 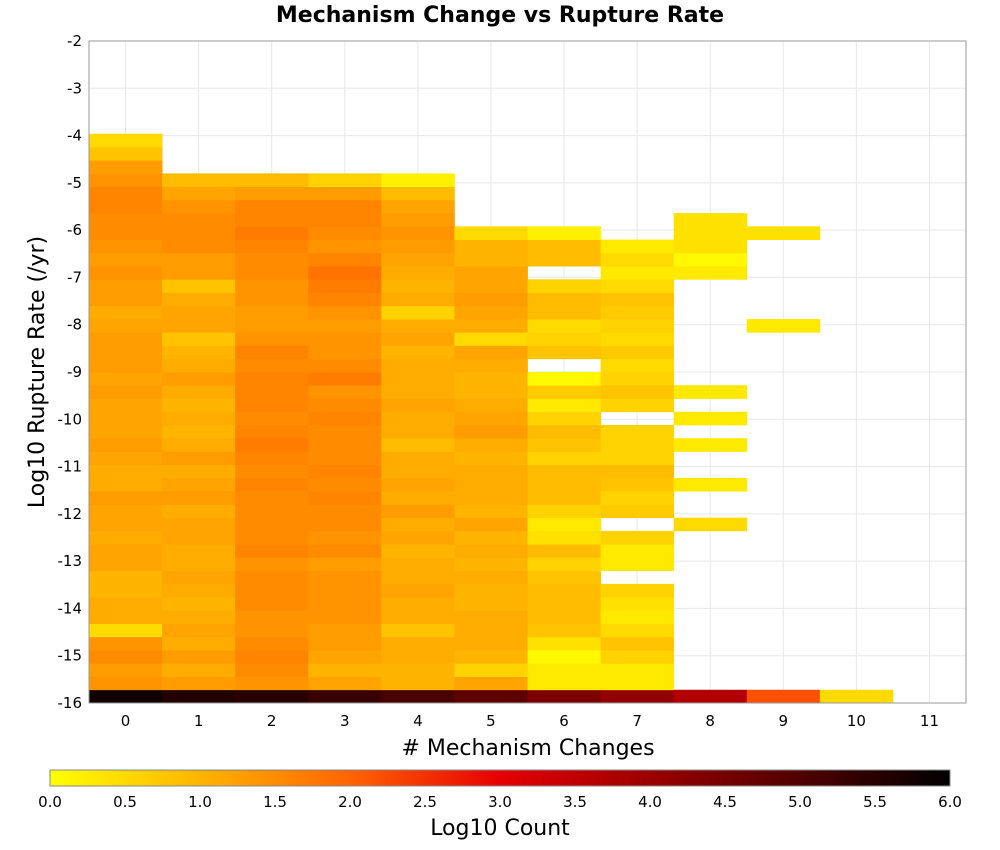 I want to click on y-tick-label: -13, so click(x=70, y=561).